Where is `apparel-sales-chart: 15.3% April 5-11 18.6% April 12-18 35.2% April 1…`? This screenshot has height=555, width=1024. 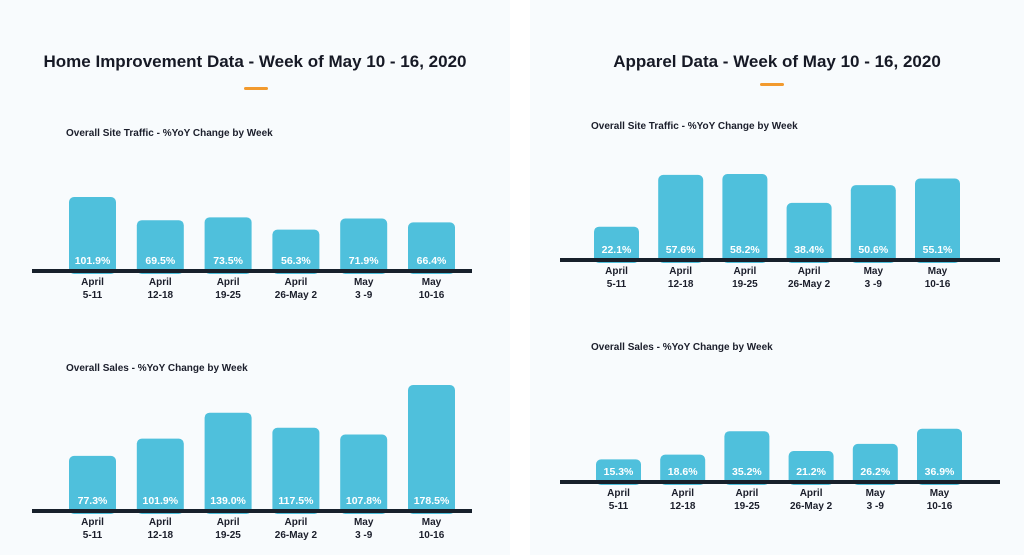
apparel-sales-chart: 15.3% April 5-11 18.6% April 12-18 35.2% April 1… is located at coordinates (780, 470).